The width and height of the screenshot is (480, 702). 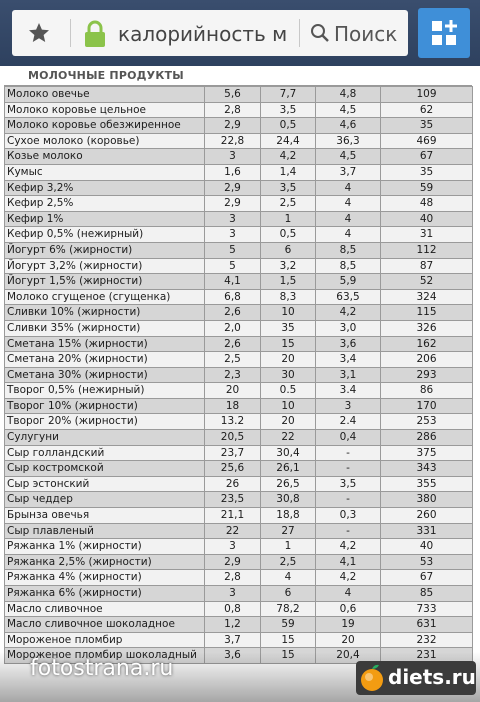 I want to click on value-cell: 380, so click(x=426, y=500).